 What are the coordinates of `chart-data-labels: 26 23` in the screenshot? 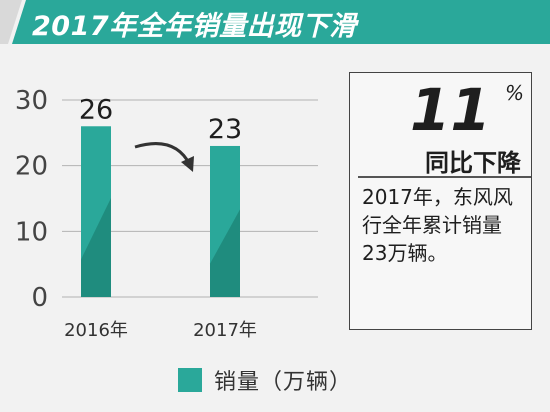 It's located at (160, 119).